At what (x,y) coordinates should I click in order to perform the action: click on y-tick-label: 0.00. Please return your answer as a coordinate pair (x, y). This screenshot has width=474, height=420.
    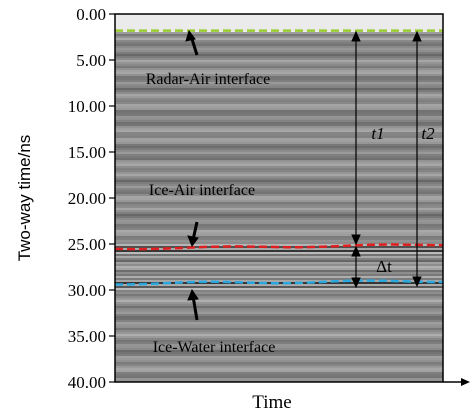
    Looking at the image, I should click on (91, 14).